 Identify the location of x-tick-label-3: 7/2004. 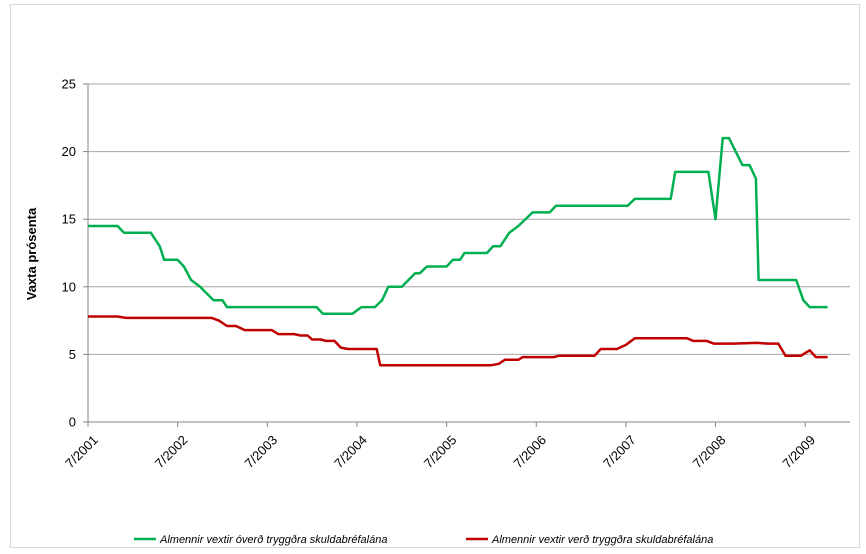
(350, 451).